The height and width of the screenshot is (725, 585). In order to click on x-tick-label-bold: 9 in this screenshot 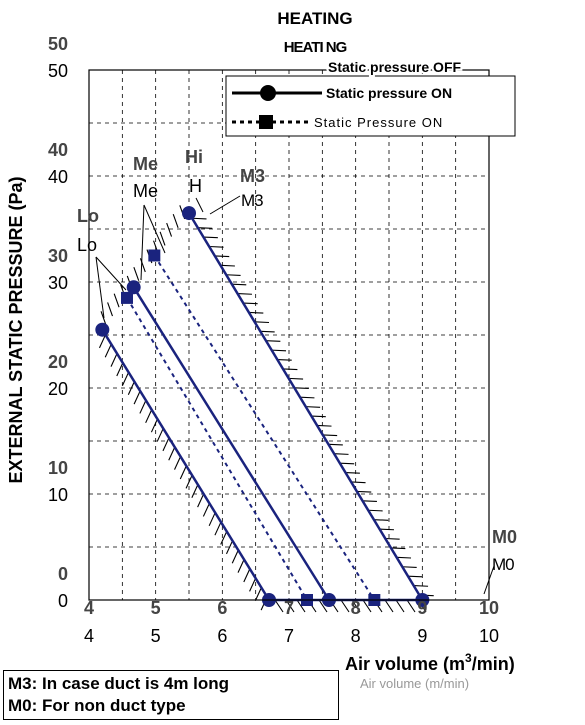, I will do `click(422, 608)`.